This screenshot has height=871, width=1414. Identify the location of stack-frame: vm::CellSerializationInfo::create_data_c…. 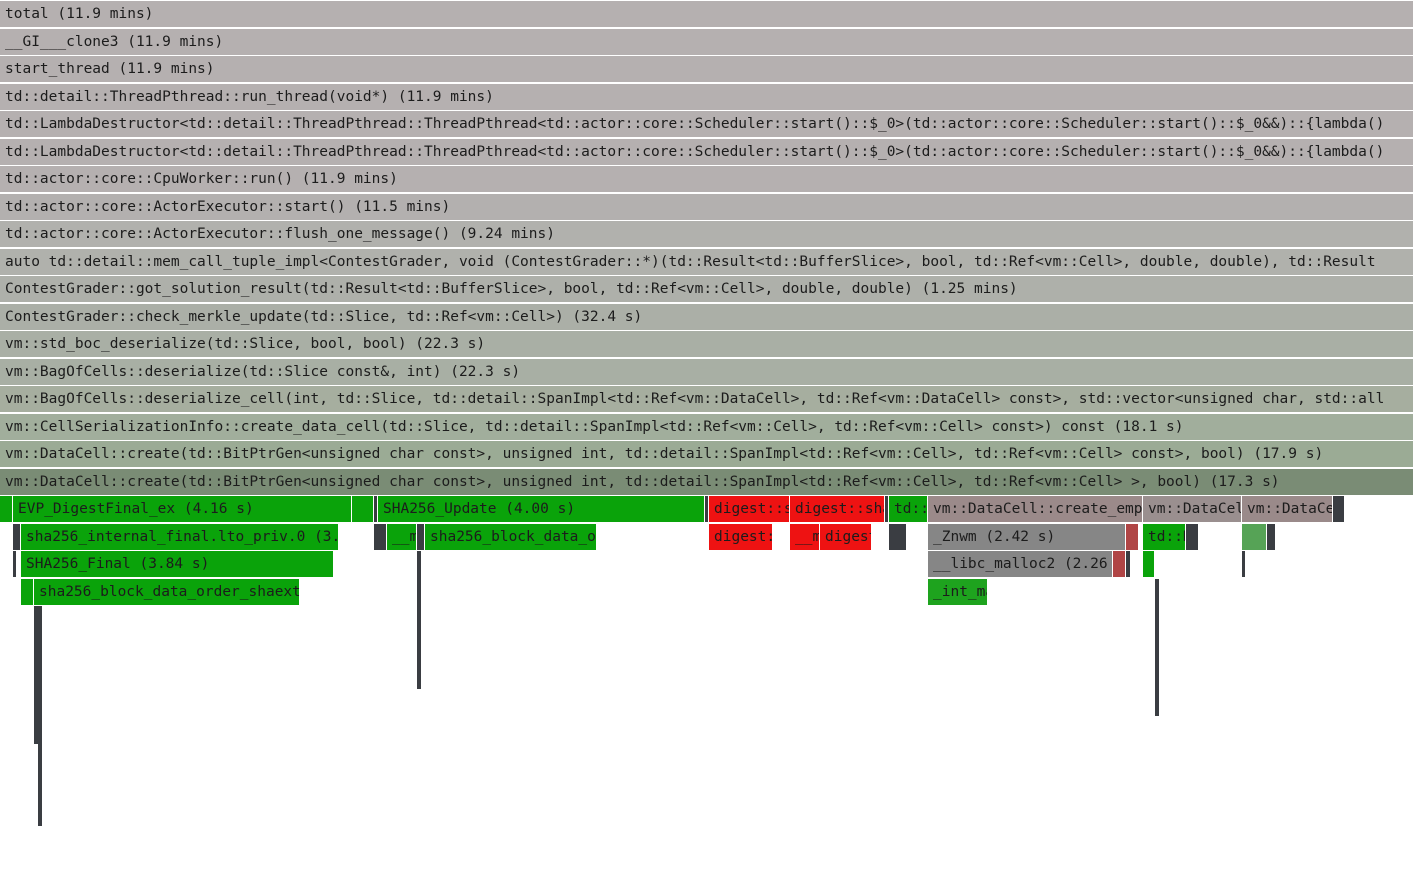
(707, 426).